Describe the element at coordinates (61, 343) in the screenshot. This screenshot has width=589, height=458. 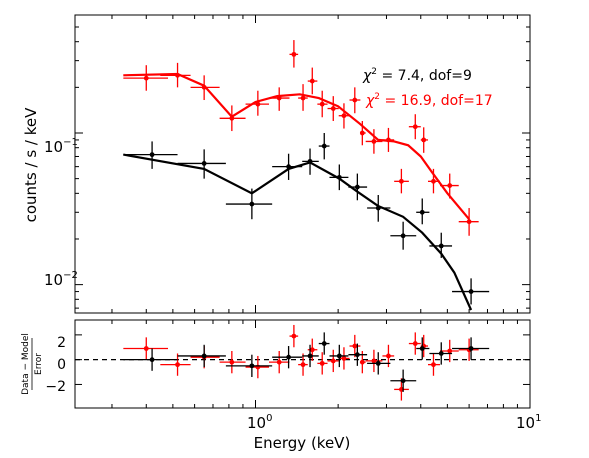
I see `res-ytick-2: 2` at that location.